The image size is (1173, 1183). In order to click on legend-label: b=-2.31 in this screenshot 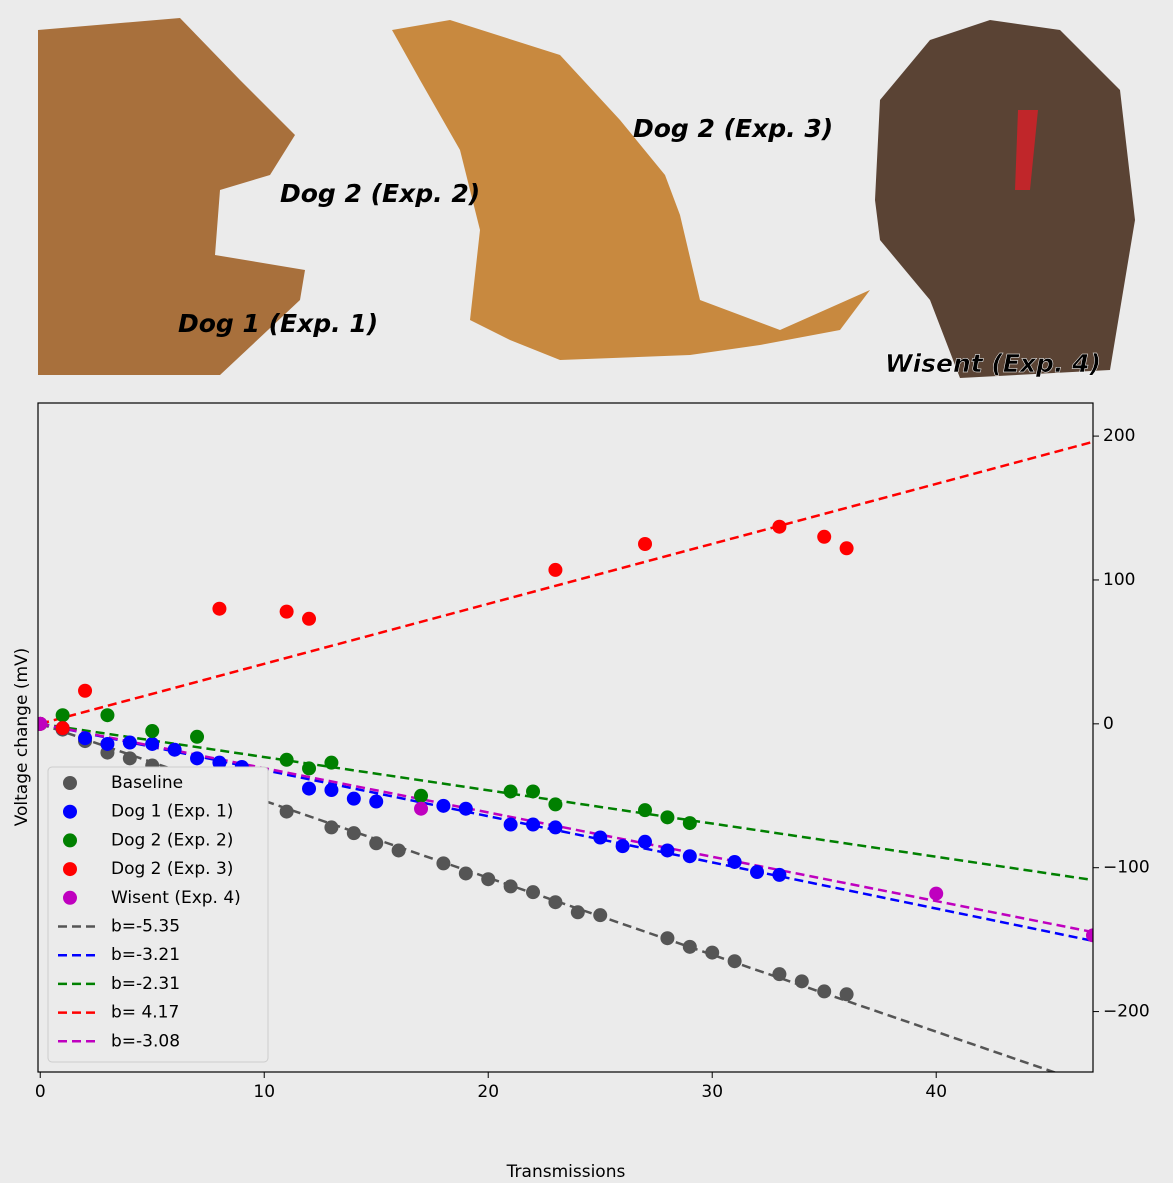, I will do `click(145, 984)`.